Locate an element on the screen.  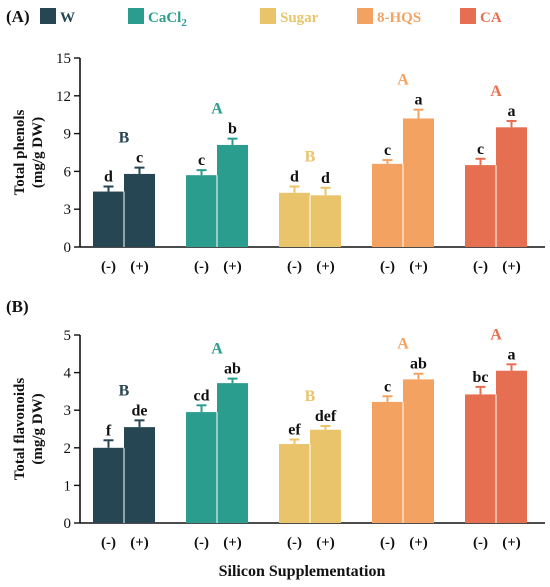
significance-letter: de is located at coordinates (140, 410).